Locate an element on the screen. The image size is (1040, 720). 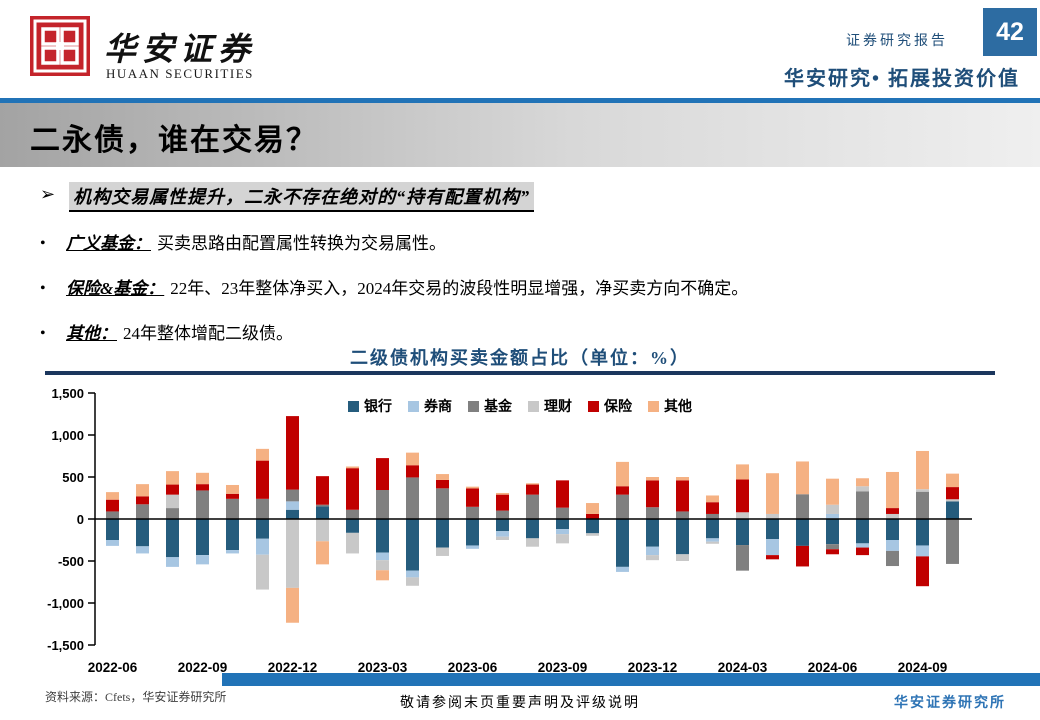
huaan-logo-icon is located at coordinates (60, 46).